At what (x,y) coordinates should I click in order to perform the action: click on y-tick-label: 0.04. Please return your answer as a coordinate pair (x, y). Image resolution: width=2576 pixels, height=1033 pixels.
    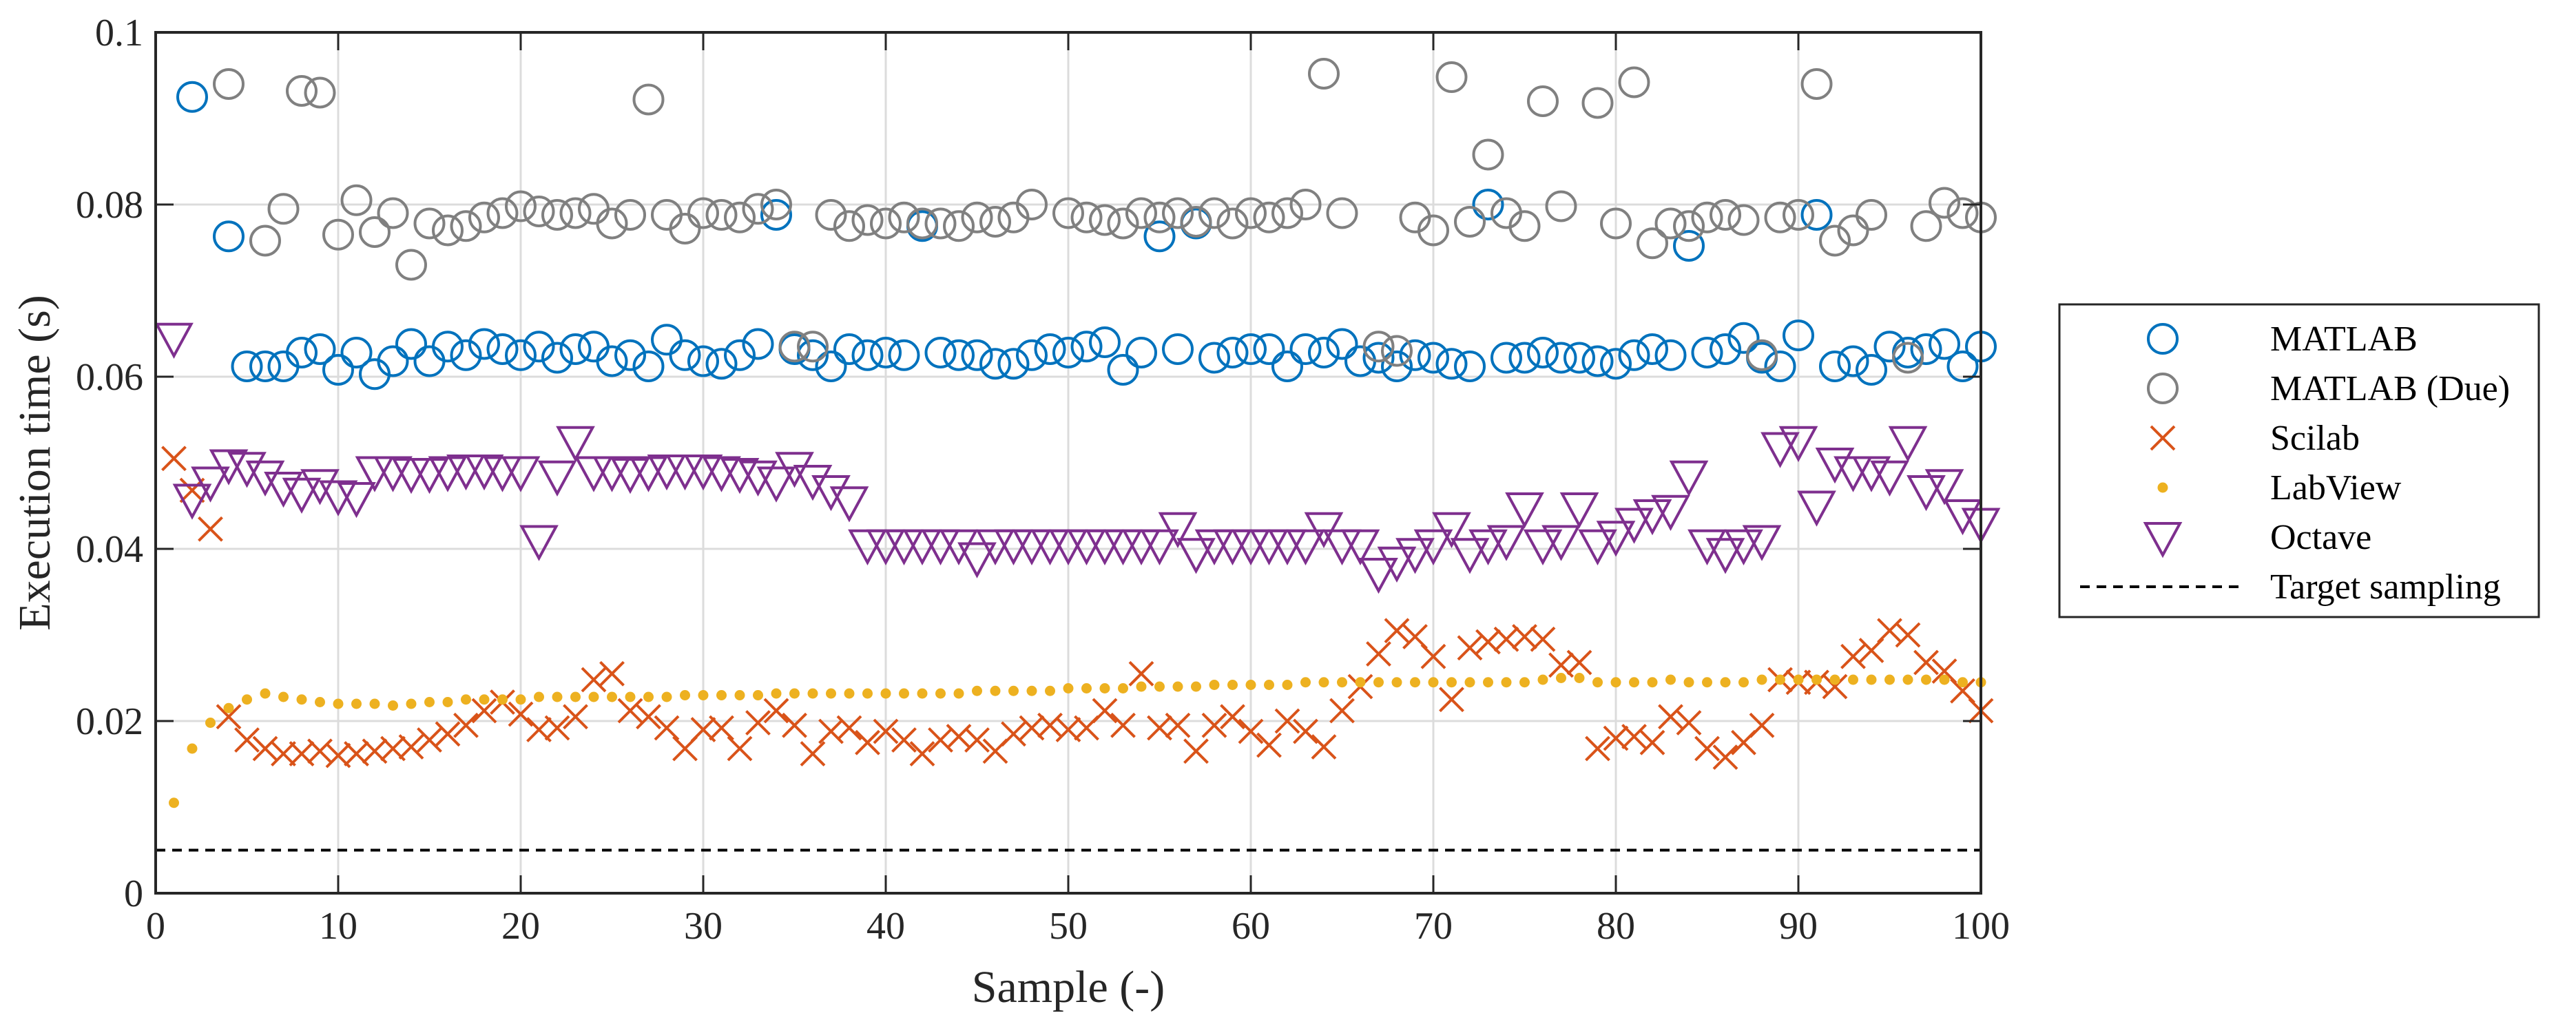
    Looking at the image, I should click on (110, 549).